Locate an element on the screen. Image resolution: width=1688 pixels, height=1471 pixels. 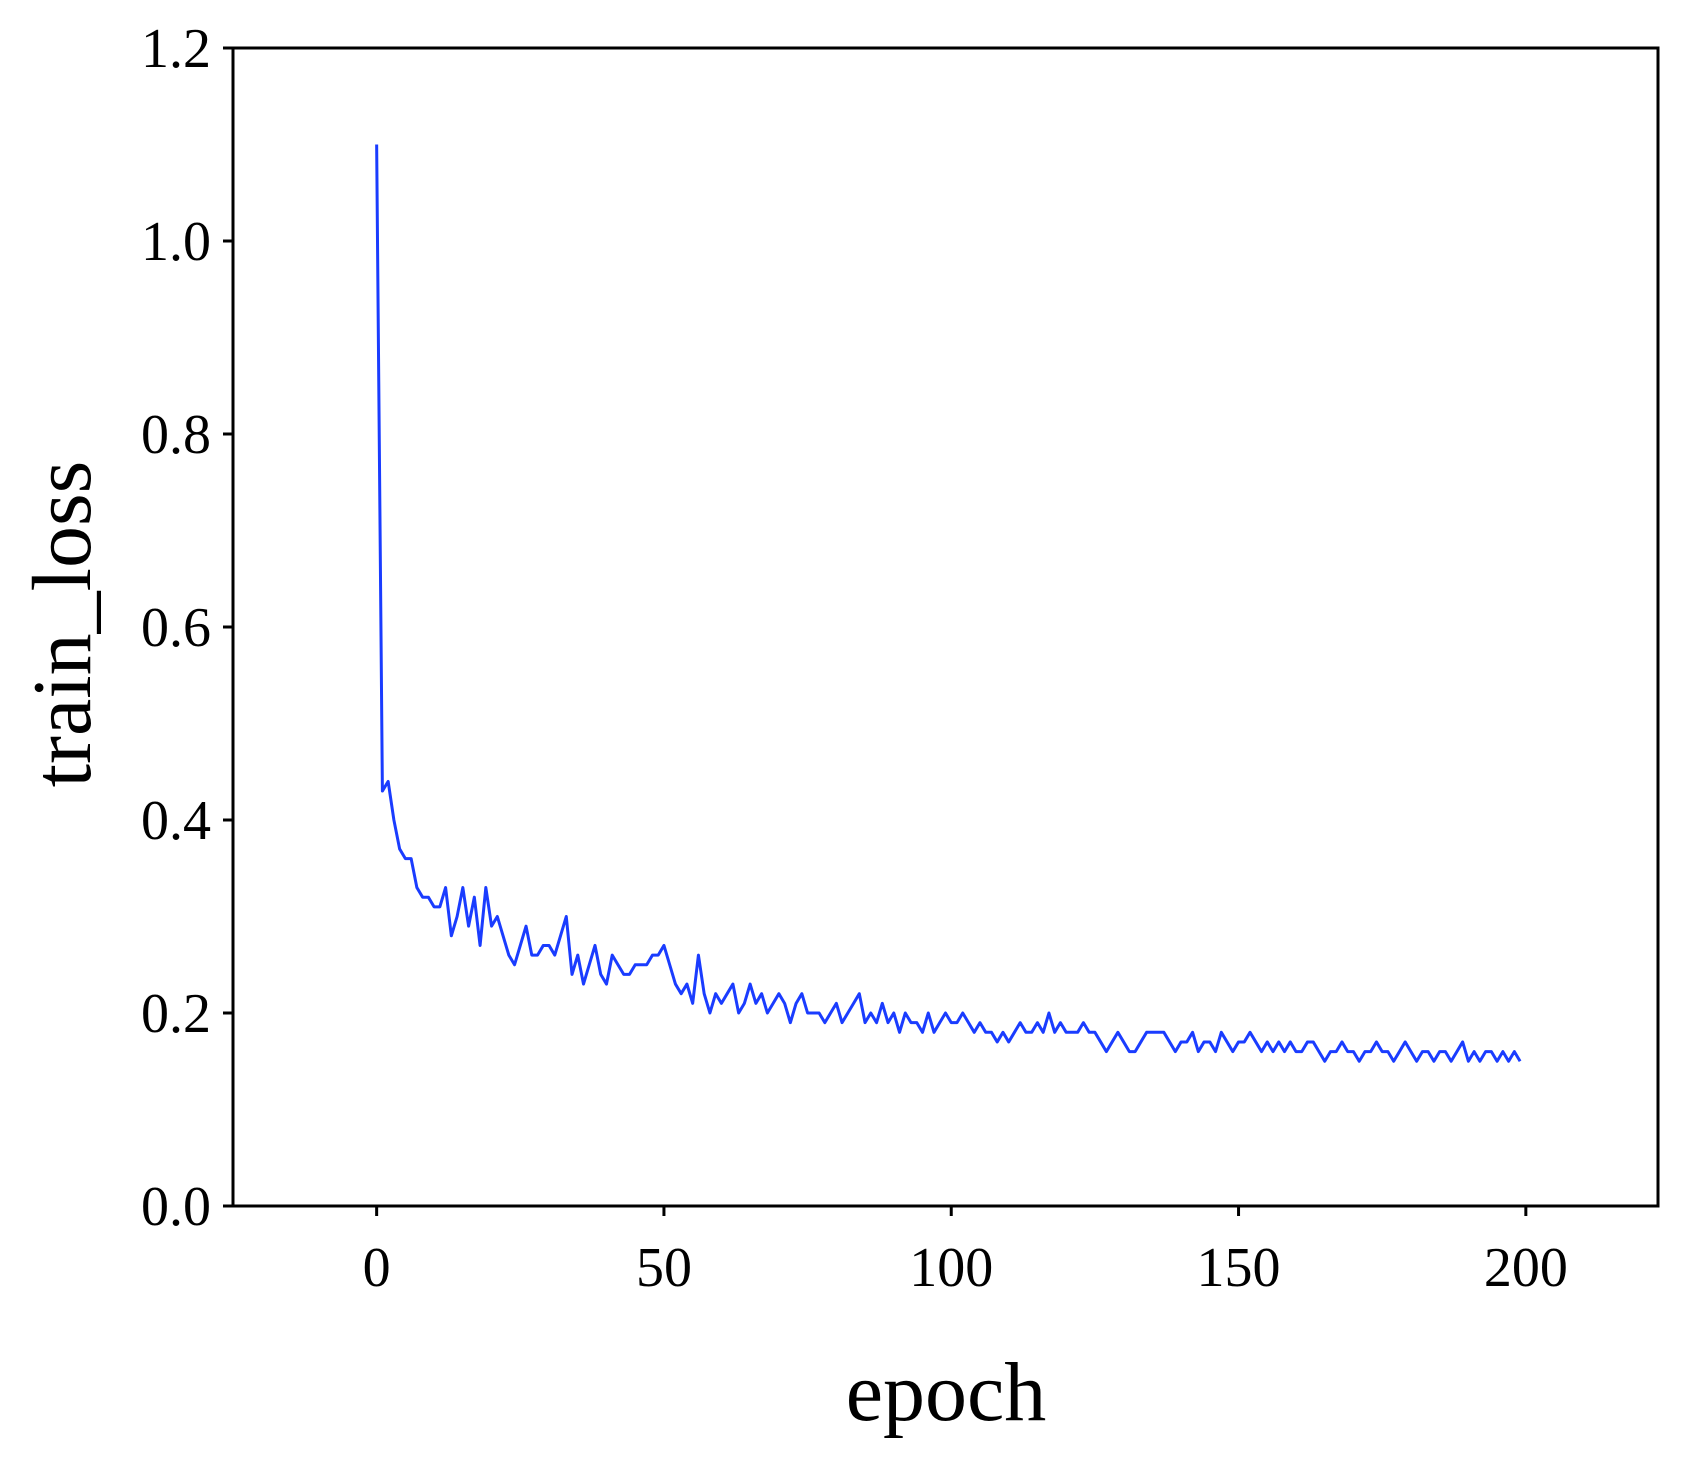
y-tick-label: 0.4 is located at coordinates (176, 821).